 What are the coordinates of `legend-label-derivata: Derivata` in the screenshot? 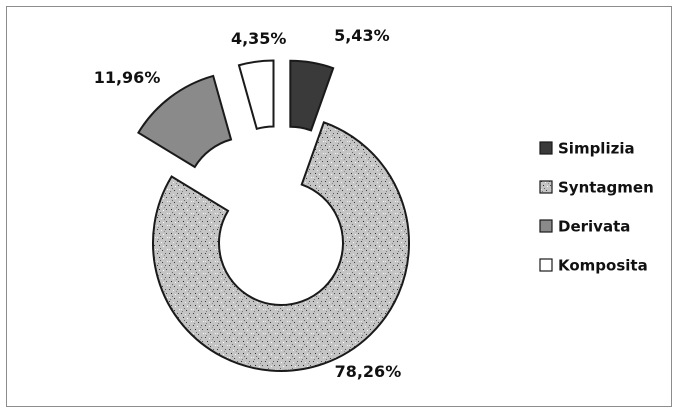 It's located at (594, 227).